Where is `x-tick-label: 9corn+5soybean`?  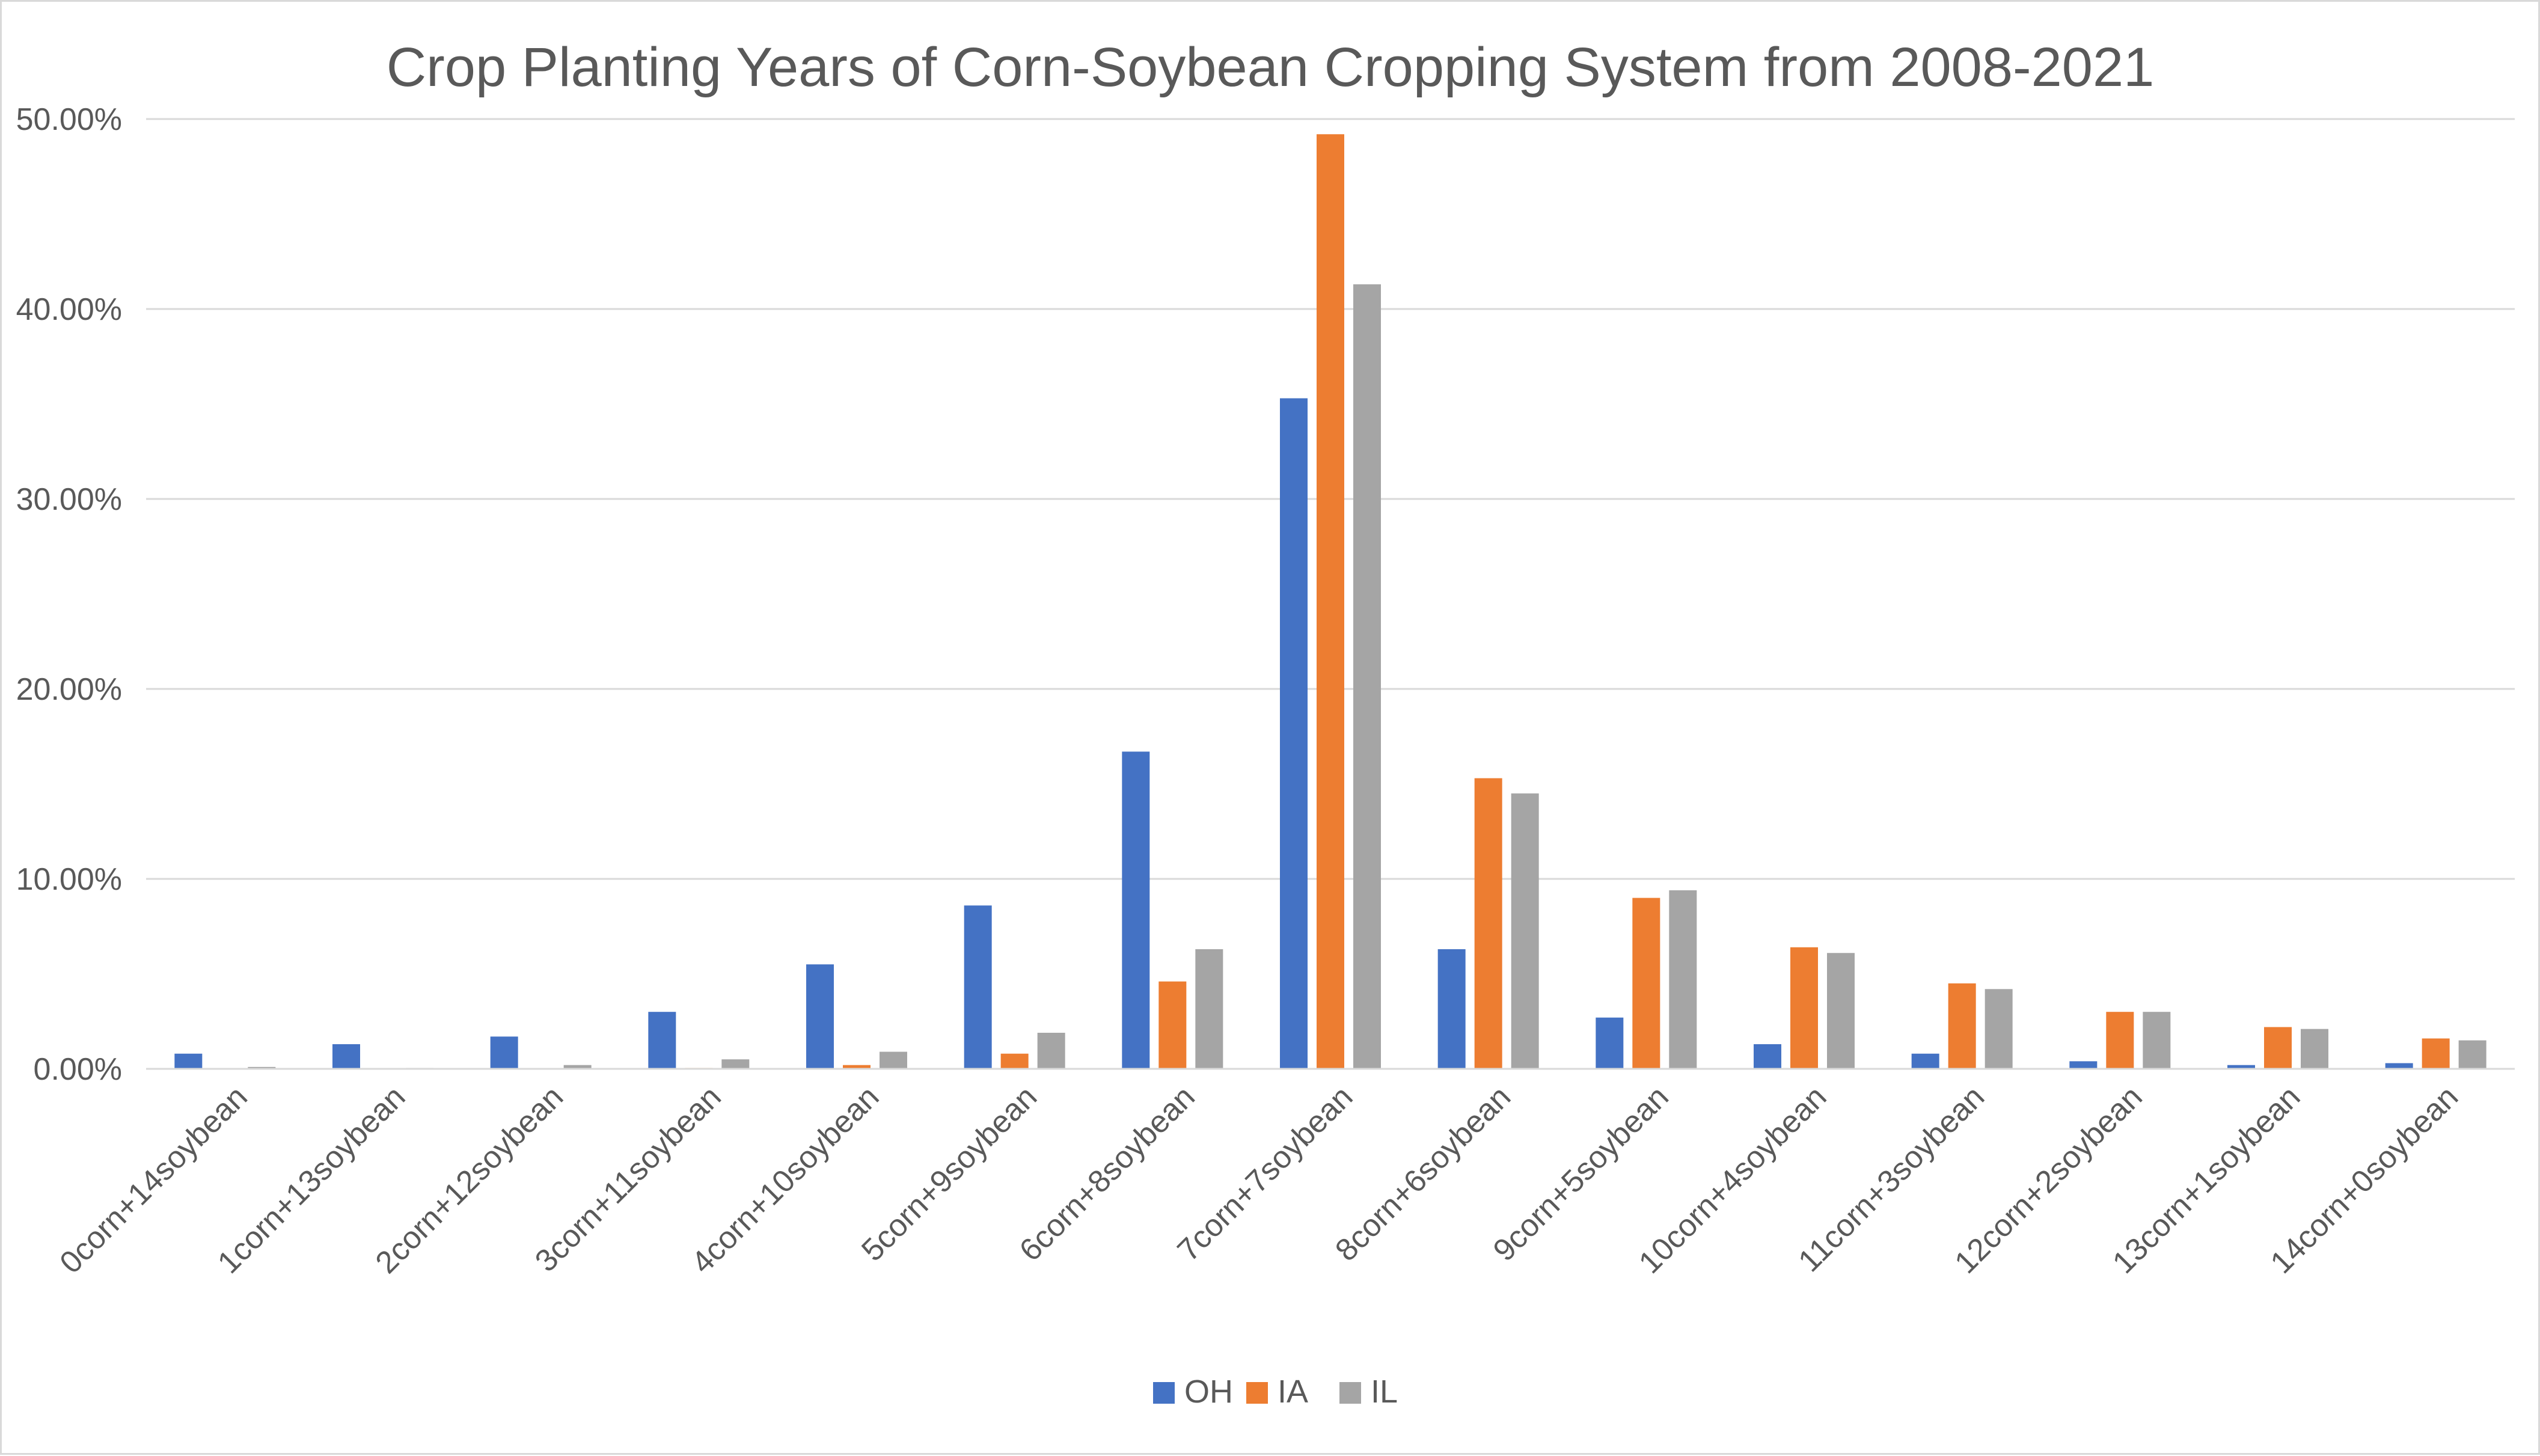
x-tick-label: 9corn+5soybean is located at coordinates (1581, 1174).